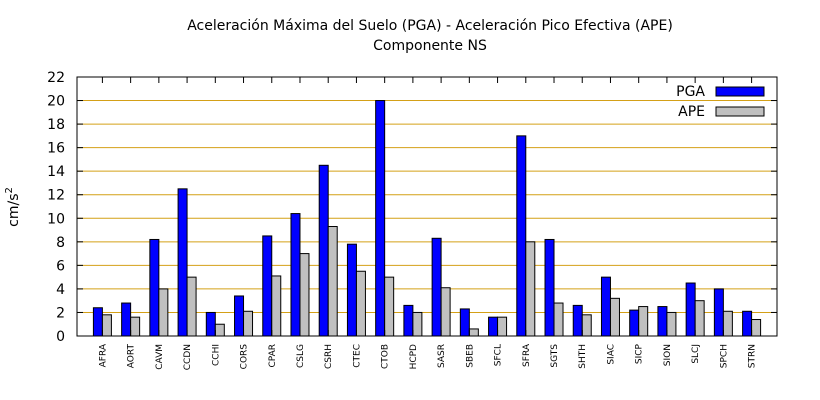  Describe the element at coordinates (756, 328) in the screenshot. I see `bar-ape-strn` at that location.